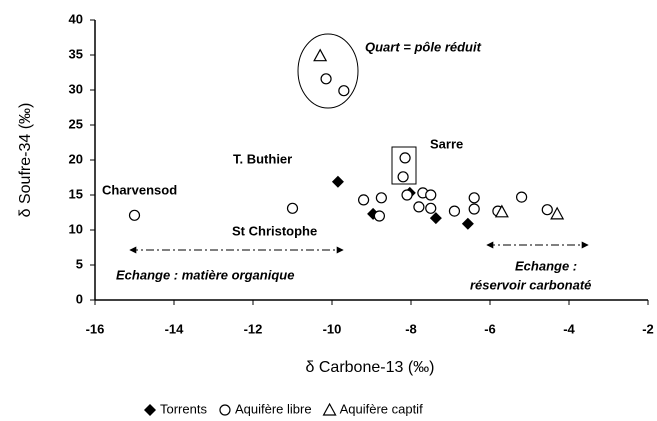 The width and height of the screenshot is (657, 421). What do you see at coordinates (76, 193) in the screenshot?
I see `y-tick-label: 15` at bounding box center [76, 193].